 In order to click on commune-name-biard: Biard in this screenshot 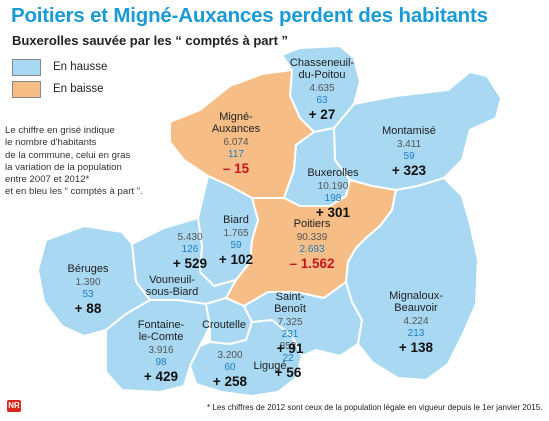, I will do `click(236, 220)`.